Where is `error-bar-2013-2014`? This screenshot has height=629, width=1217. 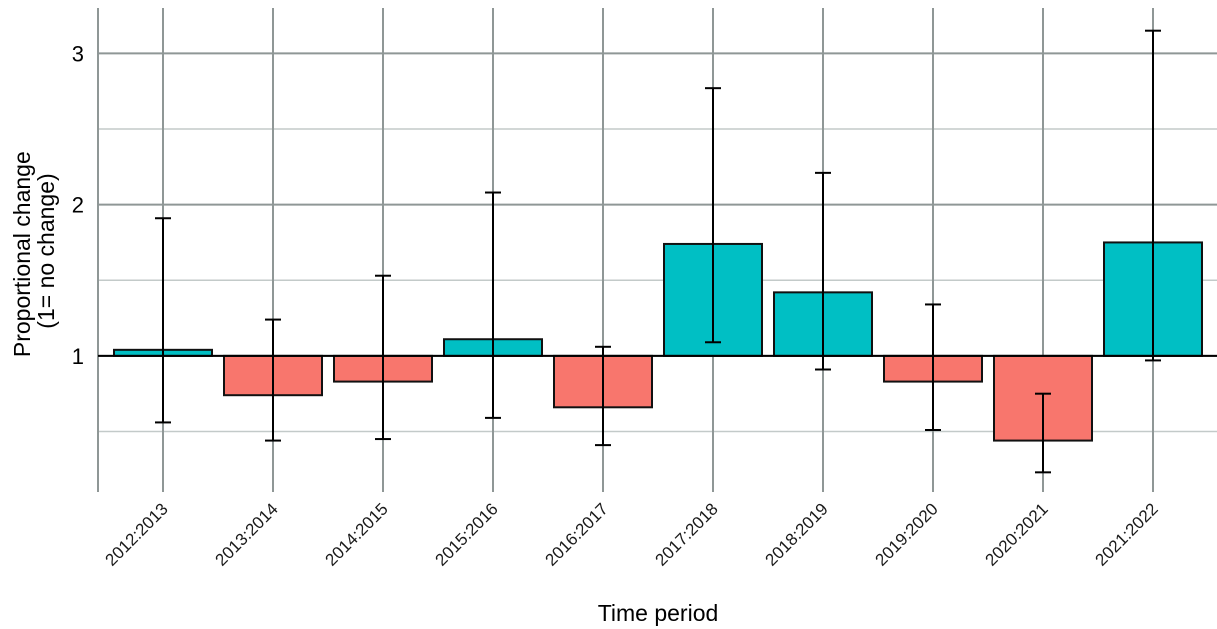 error-bar-2013-2014 is located at coordinates (273, 380).